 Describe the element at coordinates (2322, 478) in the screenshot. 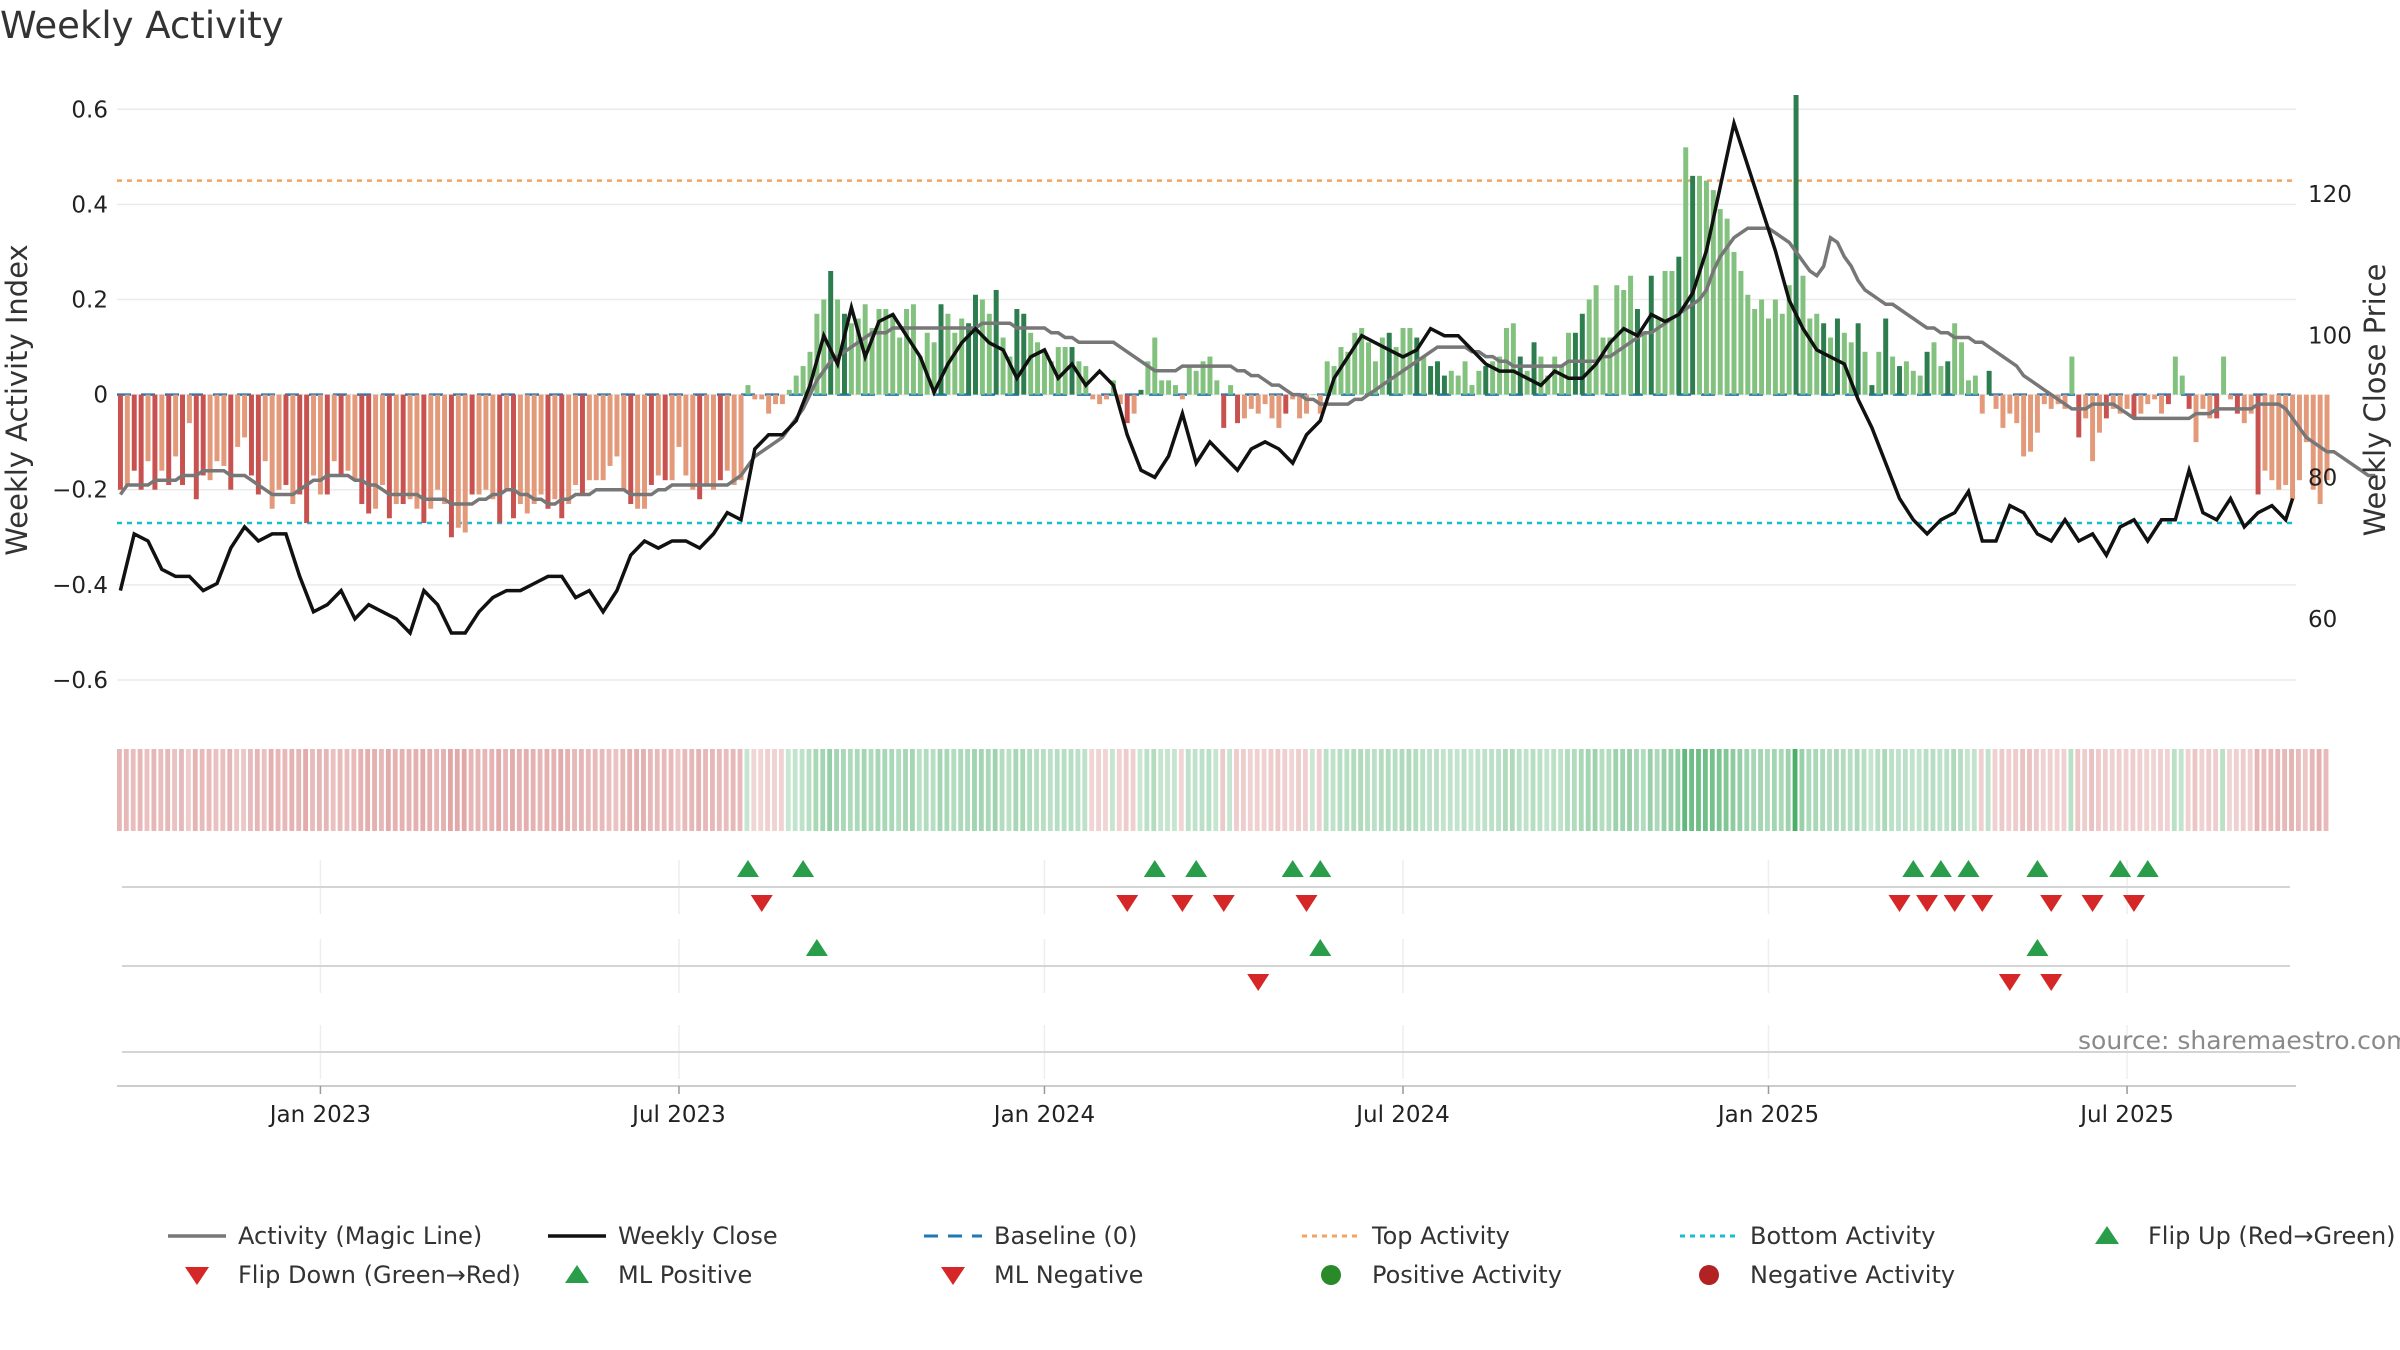

I see `y2-tick-label: 80` at that location.